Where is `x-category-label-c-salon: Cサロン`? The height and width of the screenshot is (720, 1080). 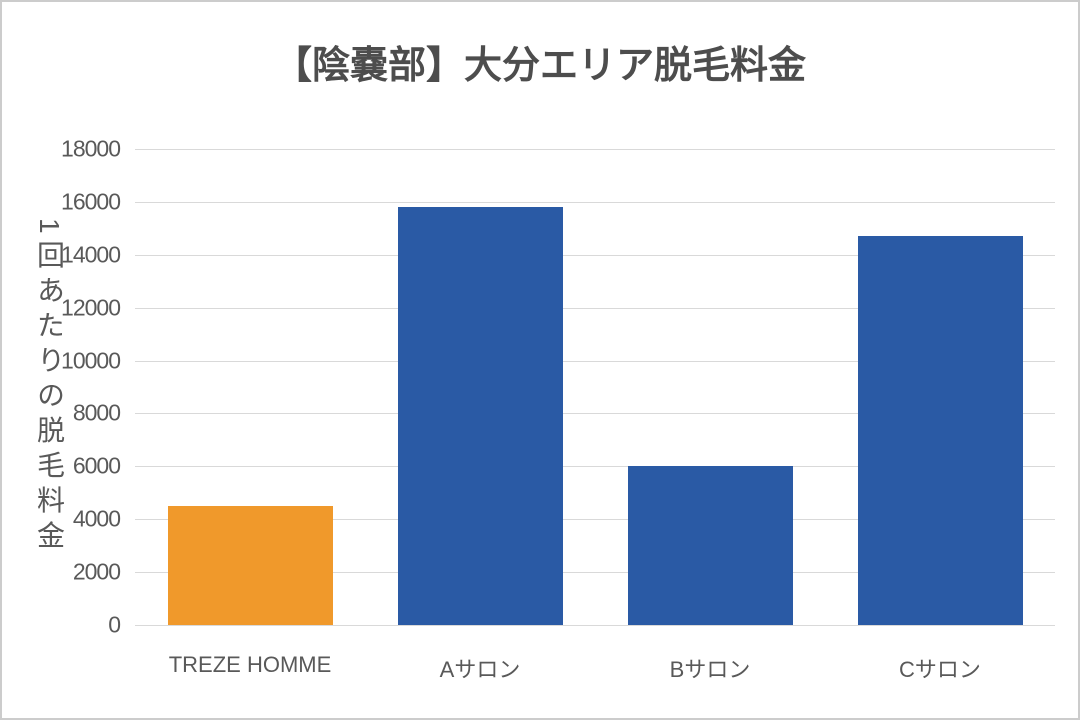
x-category-label-c-salon: Cサロン is located at coordinates (940, 669).